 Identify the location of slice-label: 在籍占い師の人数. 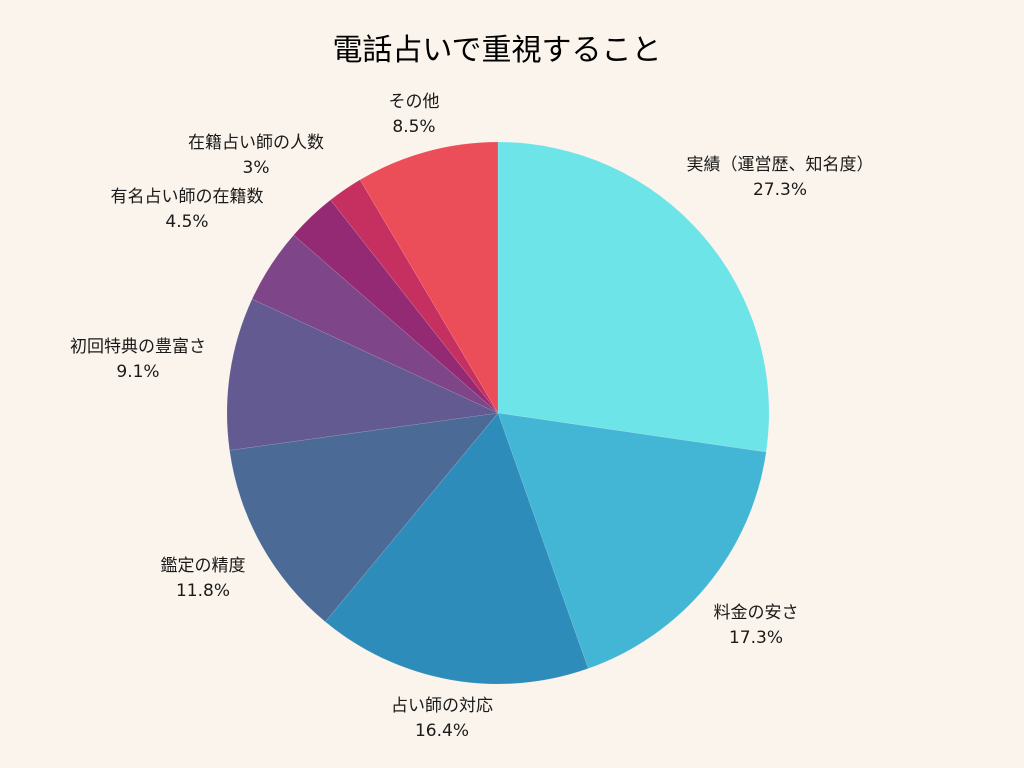
(256, 143).